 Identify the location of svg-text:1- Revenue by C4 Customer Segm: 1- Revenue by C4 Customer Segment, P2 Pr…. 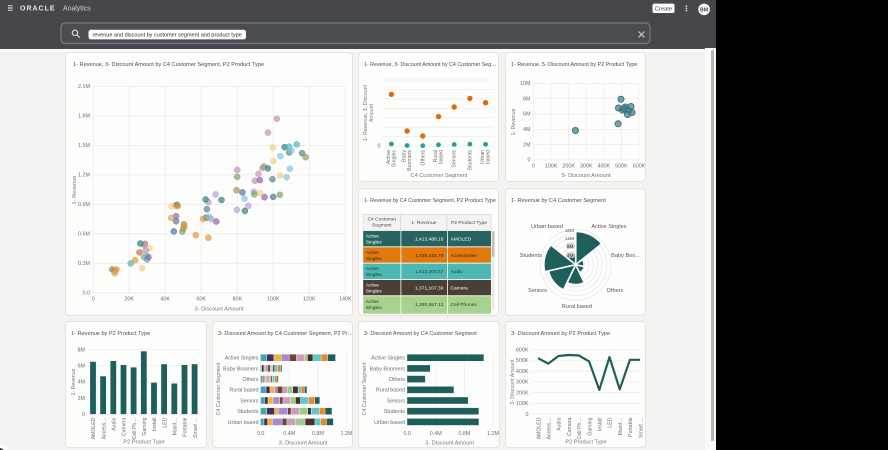
(430, 201).